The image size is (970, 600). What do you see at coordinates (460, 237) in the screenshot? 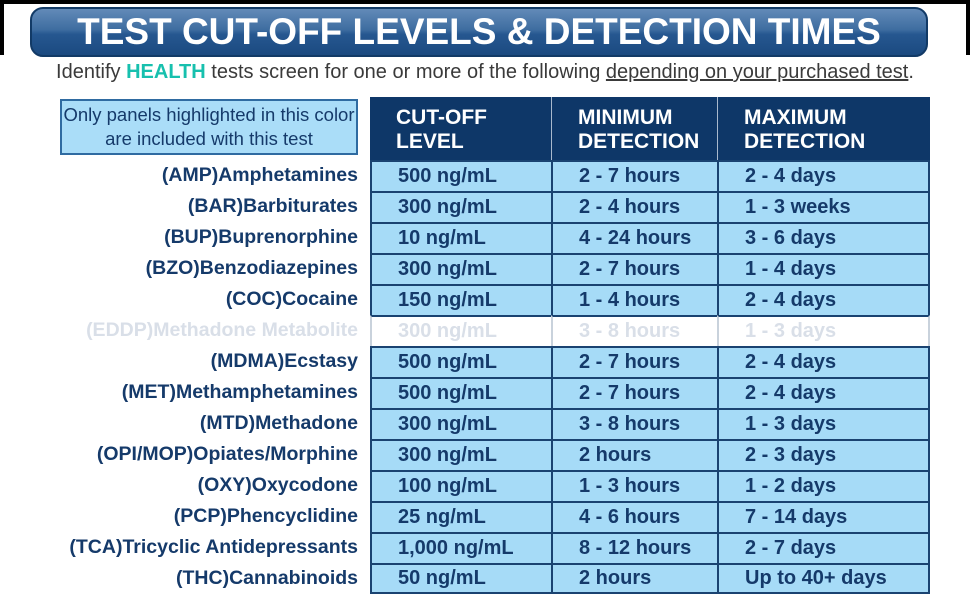
I see `cutoff-level-cell: 10 ng/mL` at bounding box center [460, 237].